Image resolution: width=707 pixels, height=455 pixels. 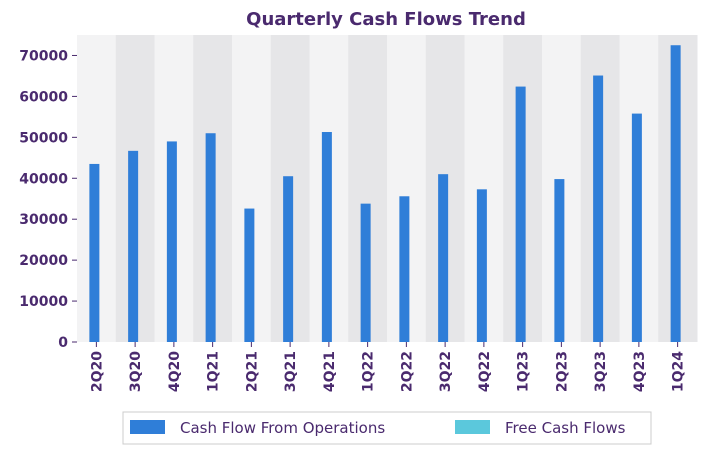 I want to click on bar-4q23, so click(x=636, y=227).